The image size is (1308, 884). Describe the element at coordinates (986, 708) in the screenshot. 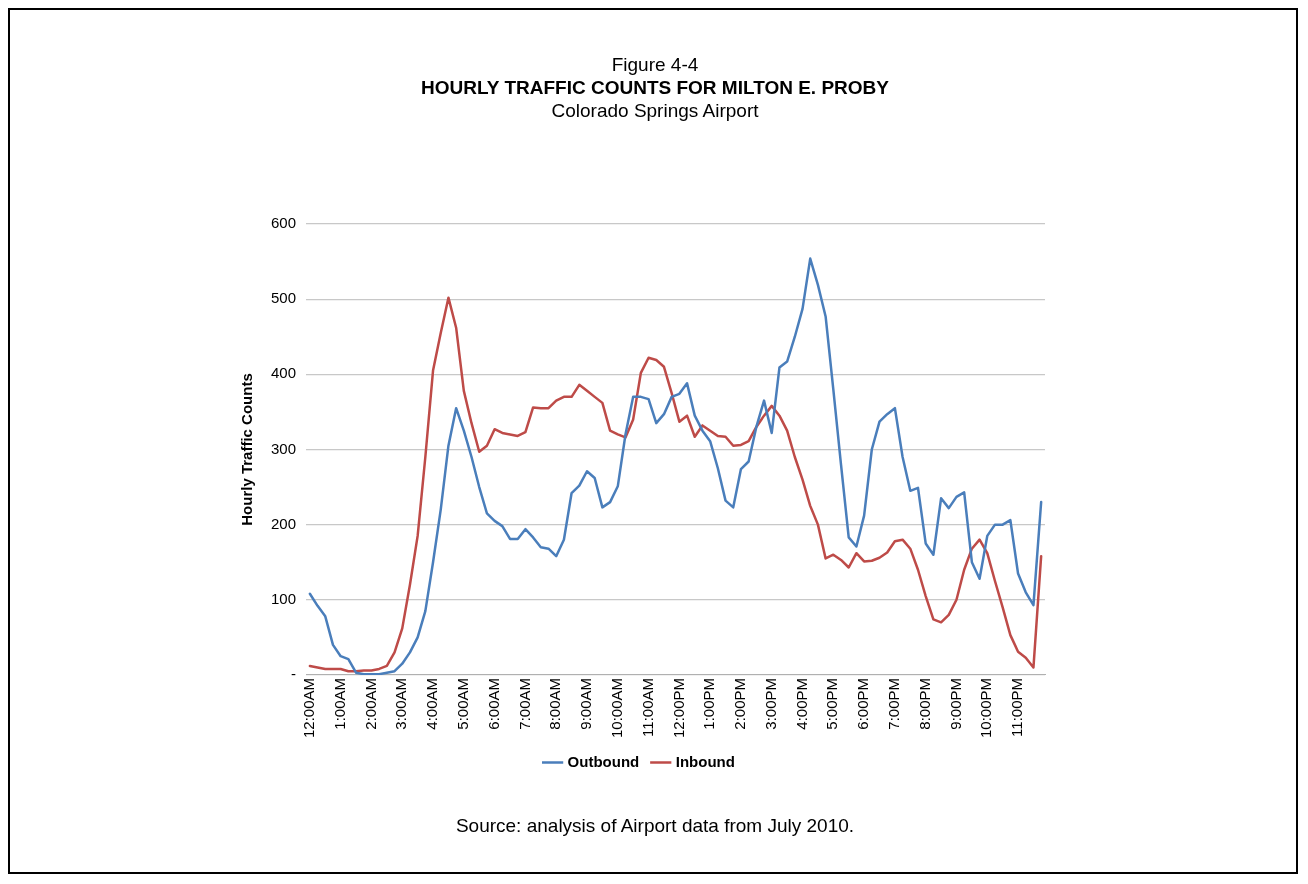

I see `x-tick-label: 10:00PM` at that location.